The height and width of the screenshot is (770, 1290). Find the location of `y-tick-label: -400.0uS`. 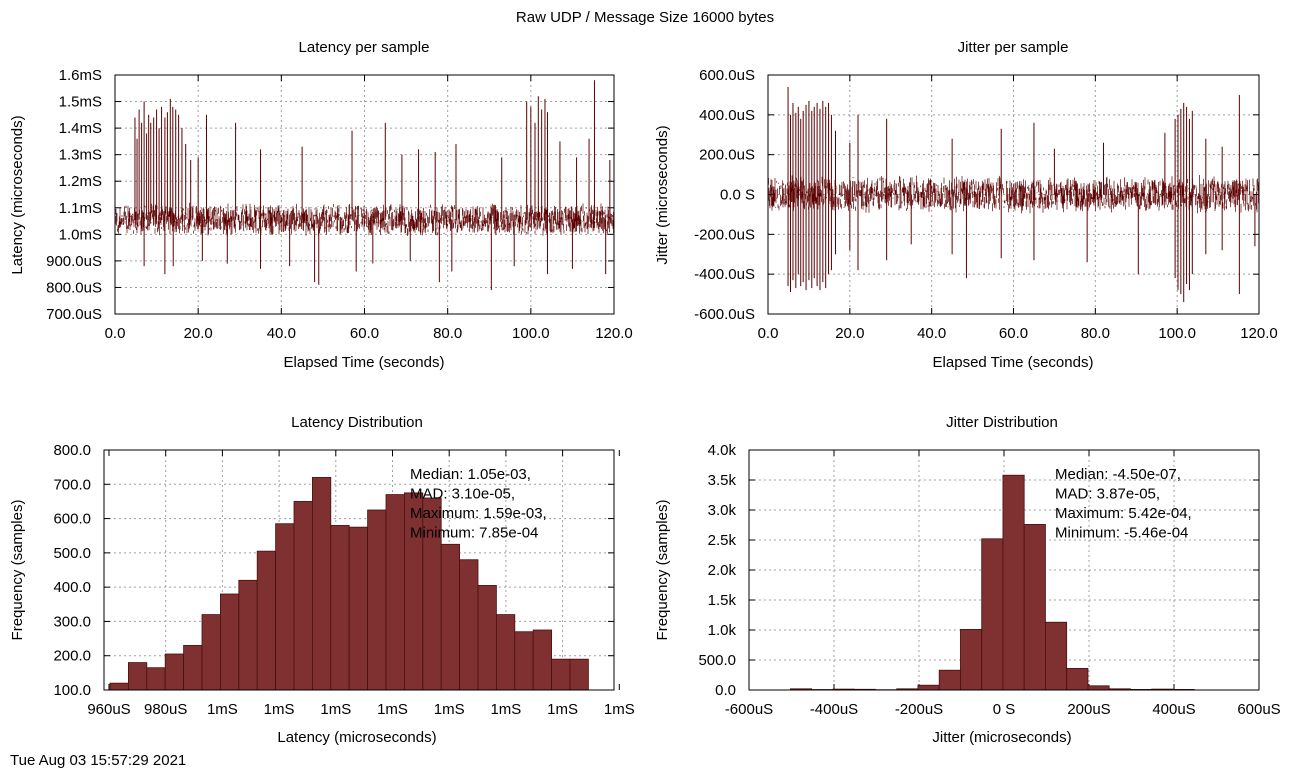

y-tick-label: -400.0uS is located at coordinates (724, 274).